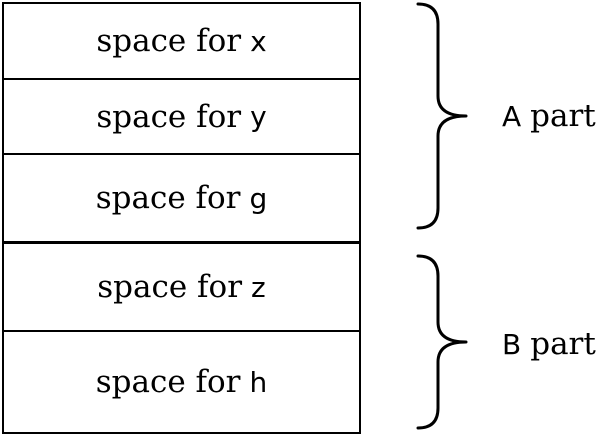 This screenshot has height=434, width=607. I want to click on cell-x: space for x, so click(181, 41).